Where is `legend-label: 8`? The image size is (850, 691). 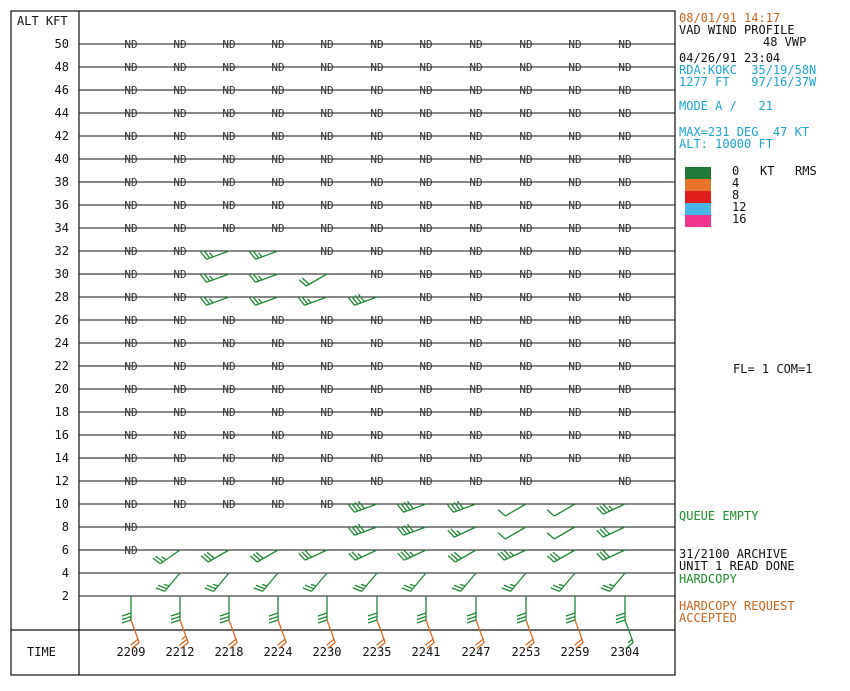
legend-label: 8 is located at coordinates (736, 195).